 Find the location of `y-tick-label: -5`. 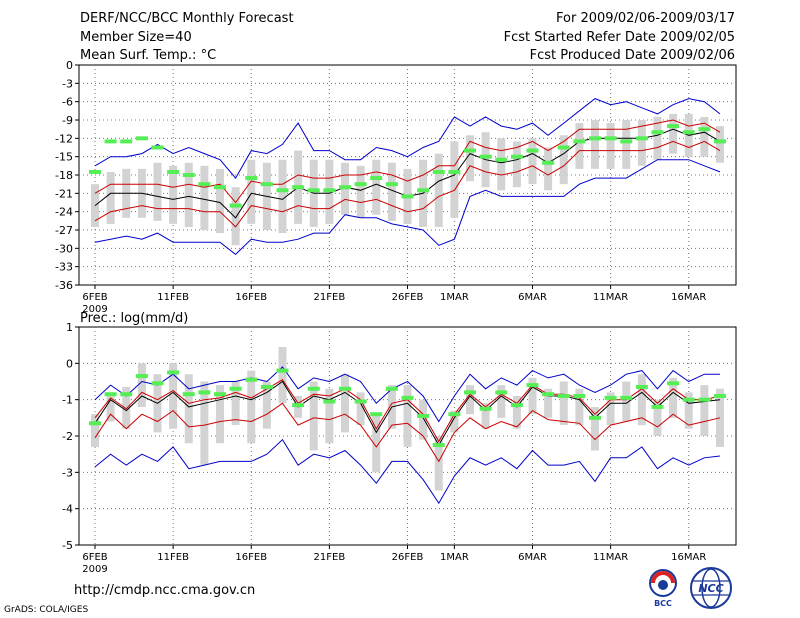

y-tick-label: -5 is located at coordinates (67, 545).